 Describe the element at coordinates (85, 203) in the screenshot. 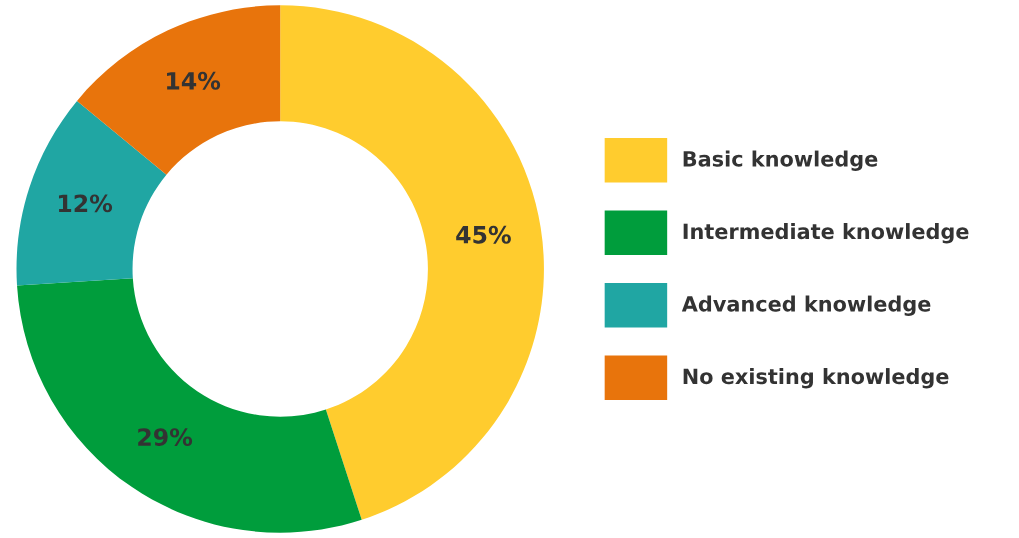

I see `data-label: 12%` at that location.